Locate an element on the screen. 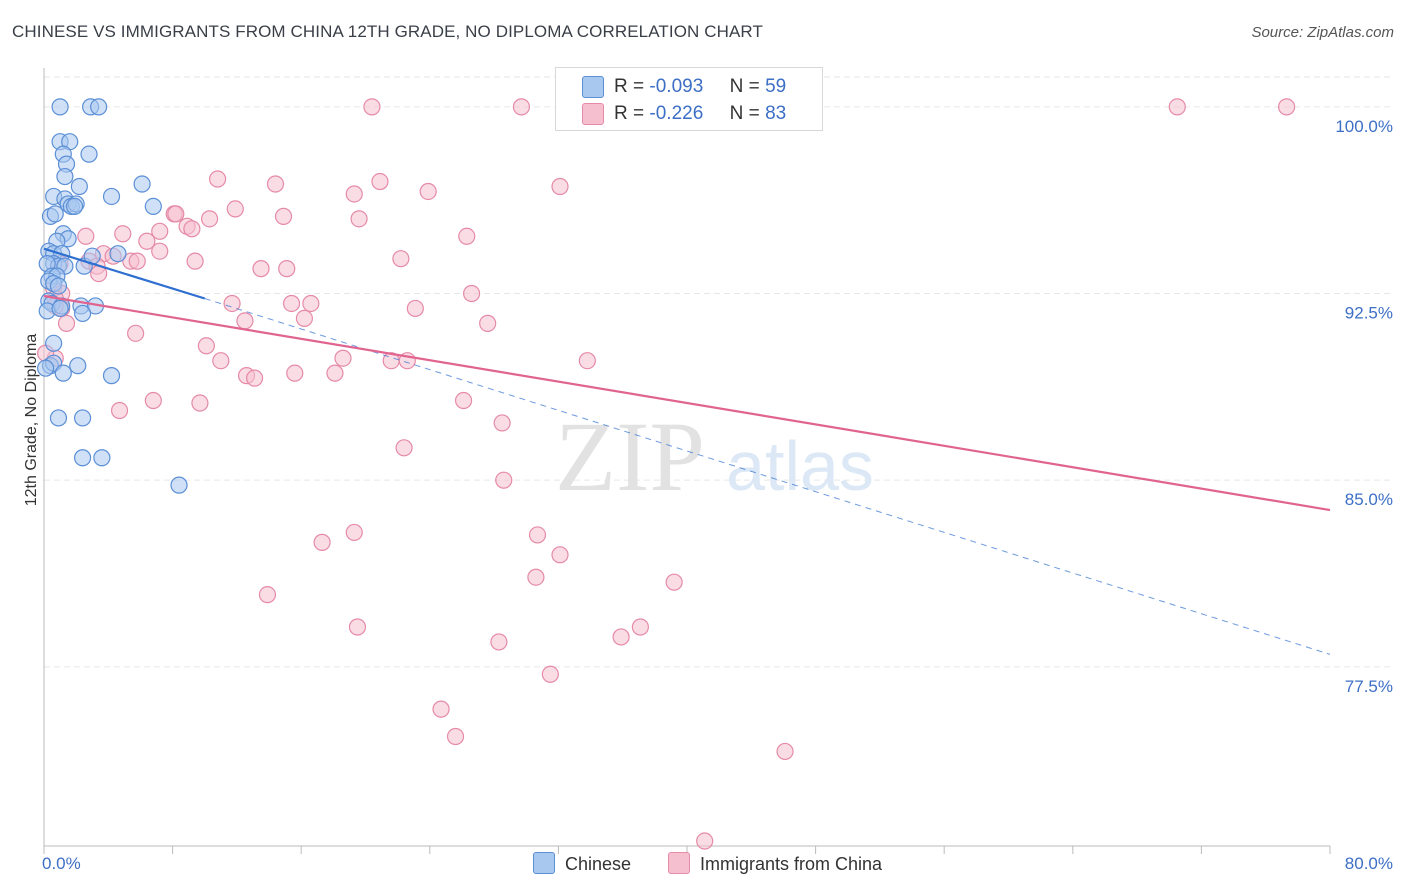 This screenshot has width=1406, height=892. legend-text-immigrants: R = -0.226 N = 83 is located at coordinates (700, 114).